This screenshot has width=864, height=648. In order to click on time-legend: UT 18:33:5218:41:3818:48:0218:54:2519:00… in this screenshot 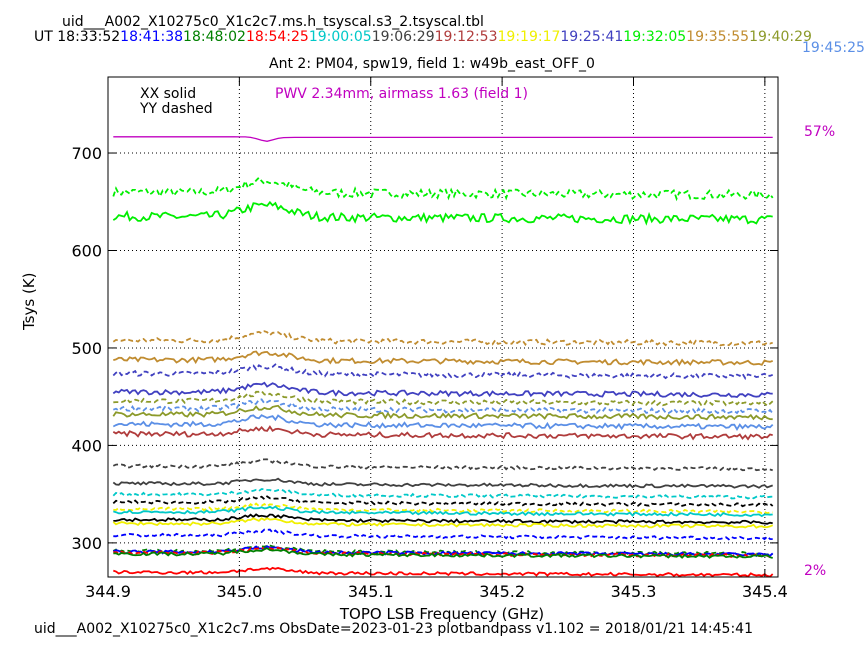, I will do `click(423, 37)`.